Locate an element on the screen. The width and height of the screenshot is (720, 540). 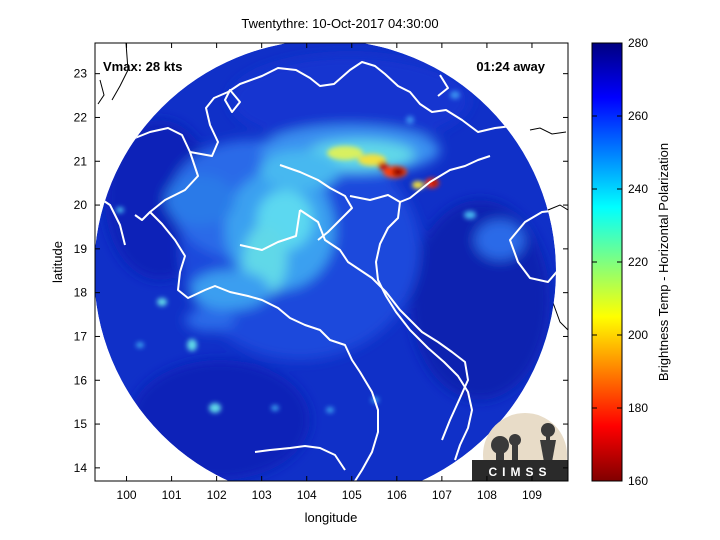
y-axis-label: latitude is located at coordinates (57, 262).